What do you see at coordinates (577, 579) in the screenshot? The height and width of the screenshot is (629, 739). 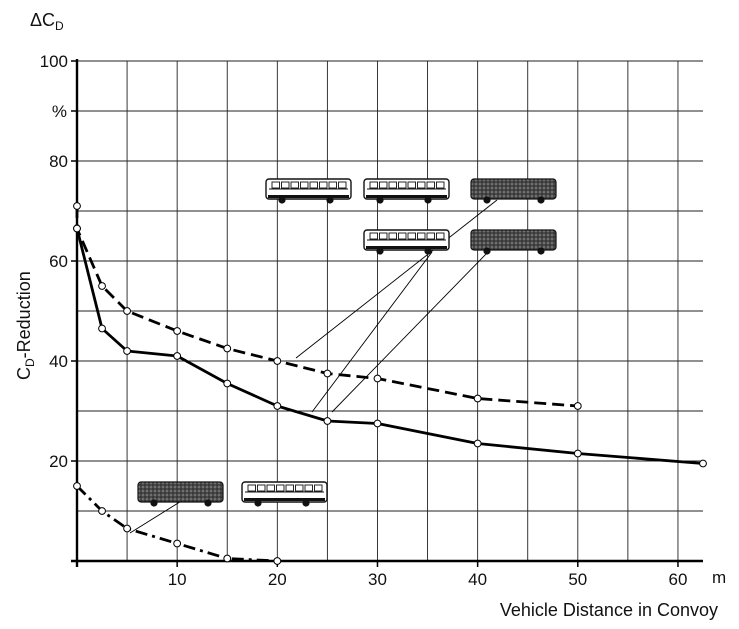 I see `x-tick-label: 50` at bounding box center [577, 579].